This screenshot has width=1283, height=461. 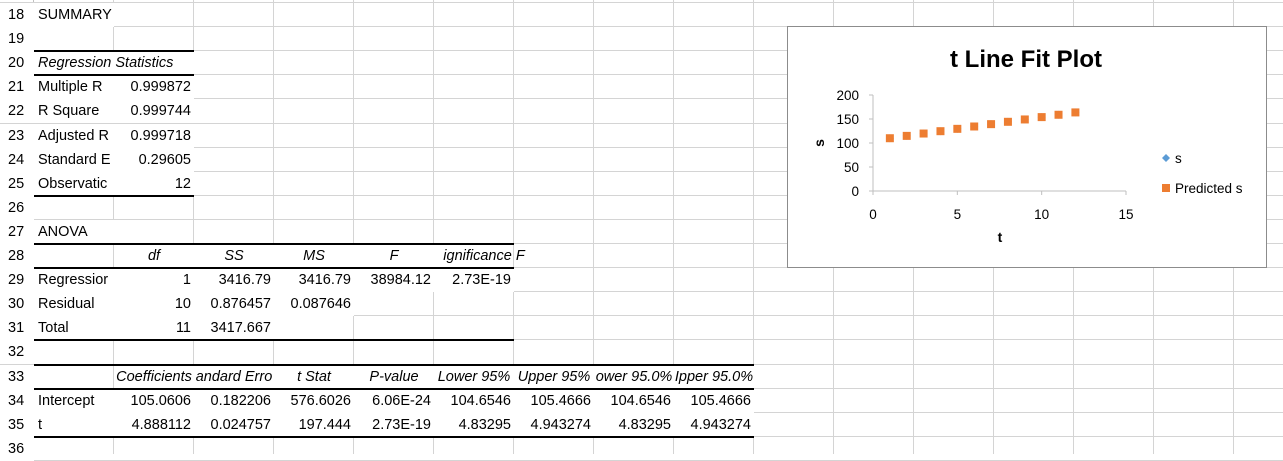 I want to click on cell: 6.06E-24, so click(x=394, y=401).